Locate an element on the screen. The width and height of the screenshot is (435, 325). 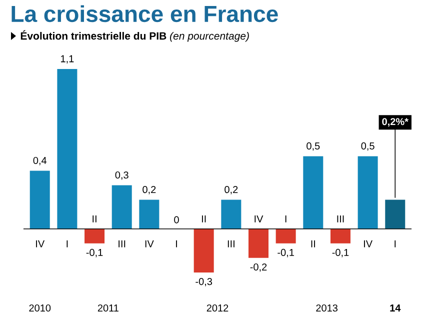
data-label: 0,4 is located at coordinates (40, 161).